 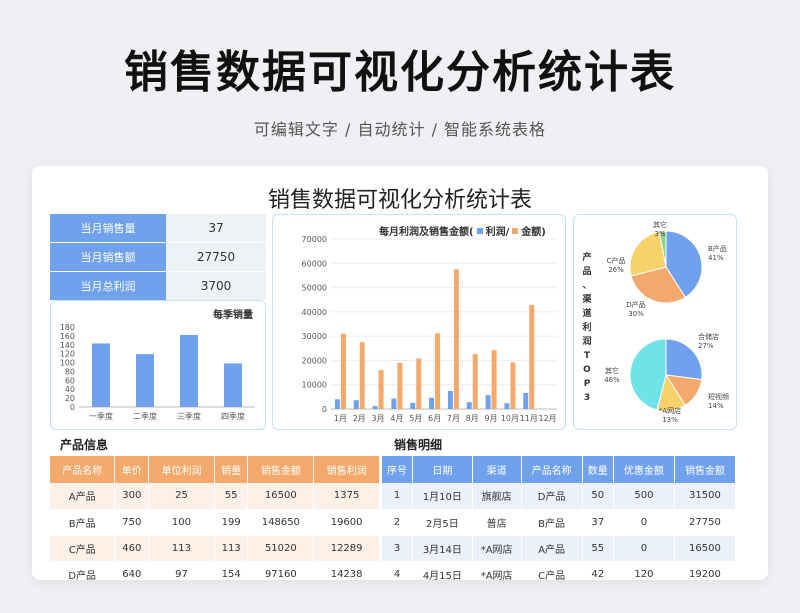 What do you see at coordinates (552, 570) in the screenshot?
I see `table-cell: C产品` at bounding box center [552, 570].